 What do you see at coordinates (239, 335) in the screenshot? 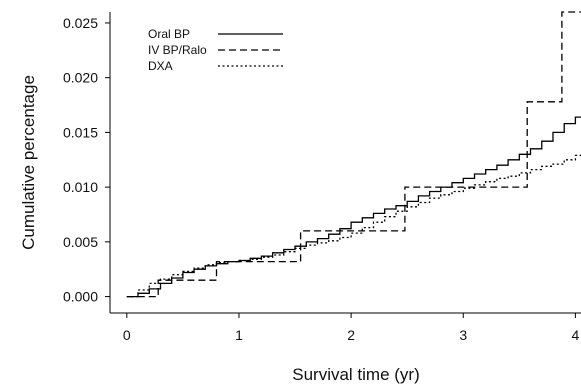
I see `x-tick-label: 1` at bounding box center [239, 335].